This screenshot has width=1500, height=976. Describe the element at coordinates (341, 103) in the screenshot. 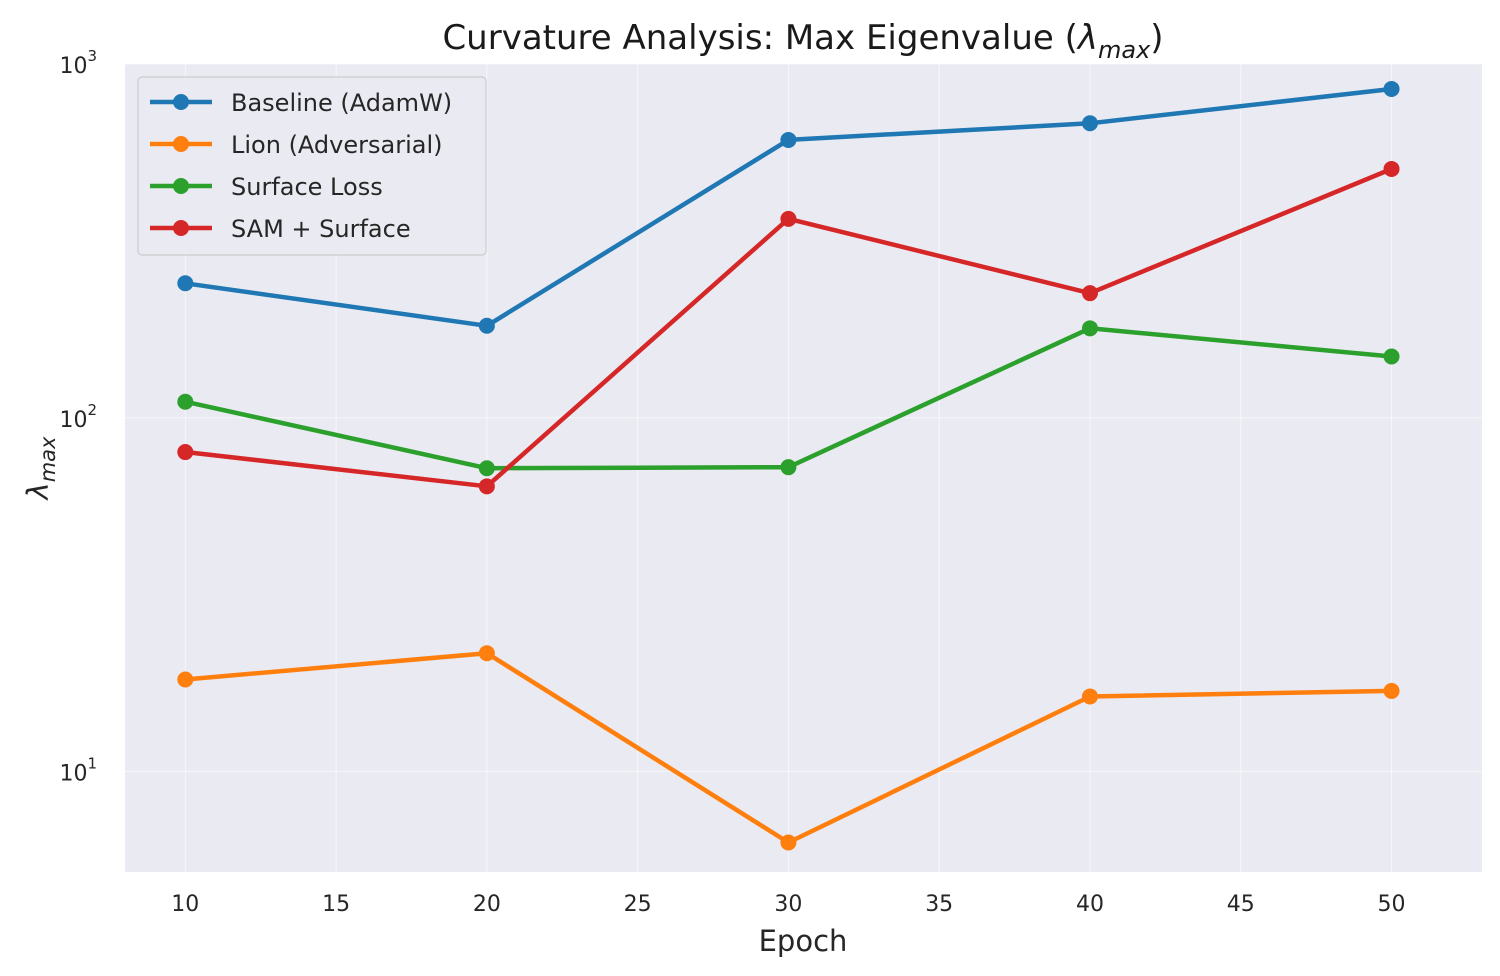

I see `legend-label: Baseline (AdamW)` at that location.